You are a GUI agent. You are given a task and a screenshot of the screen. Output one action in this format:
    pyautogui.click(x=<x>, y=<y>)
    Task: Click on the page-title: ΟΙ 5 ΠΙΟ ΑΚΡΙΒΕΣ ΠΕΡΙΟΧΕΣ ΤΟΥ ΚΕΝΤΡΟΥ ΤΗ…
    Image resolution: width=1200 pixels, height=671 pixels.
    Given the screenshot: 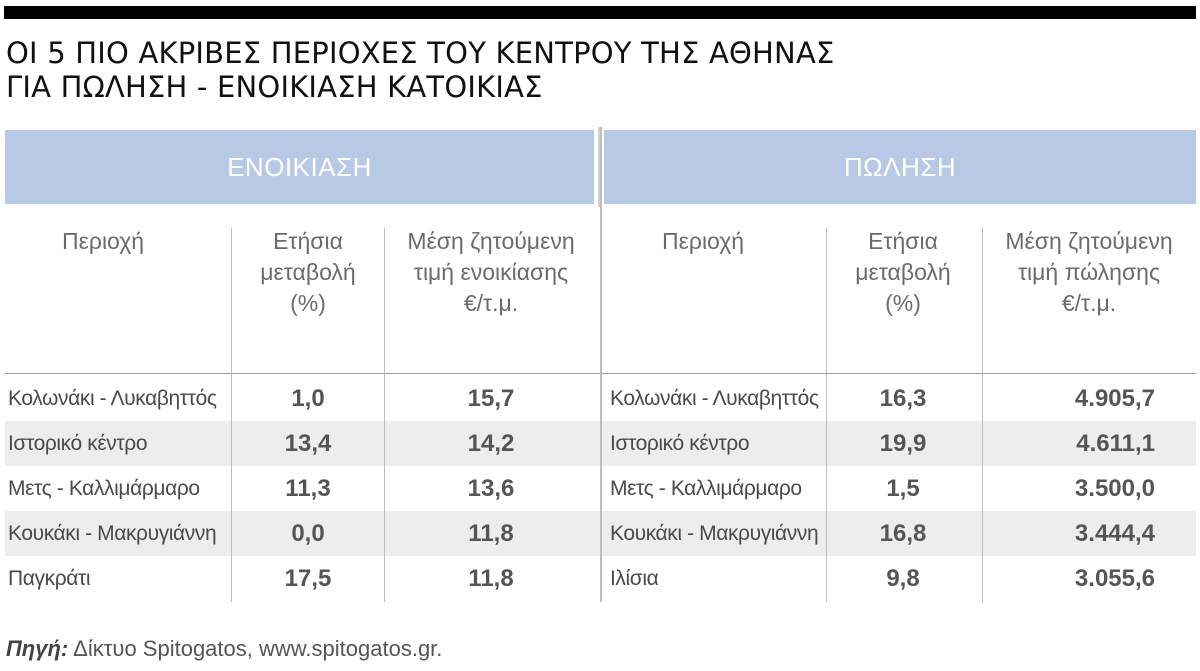 What is the action you would take?
    pyautogui.click(x=600, y=70)
    